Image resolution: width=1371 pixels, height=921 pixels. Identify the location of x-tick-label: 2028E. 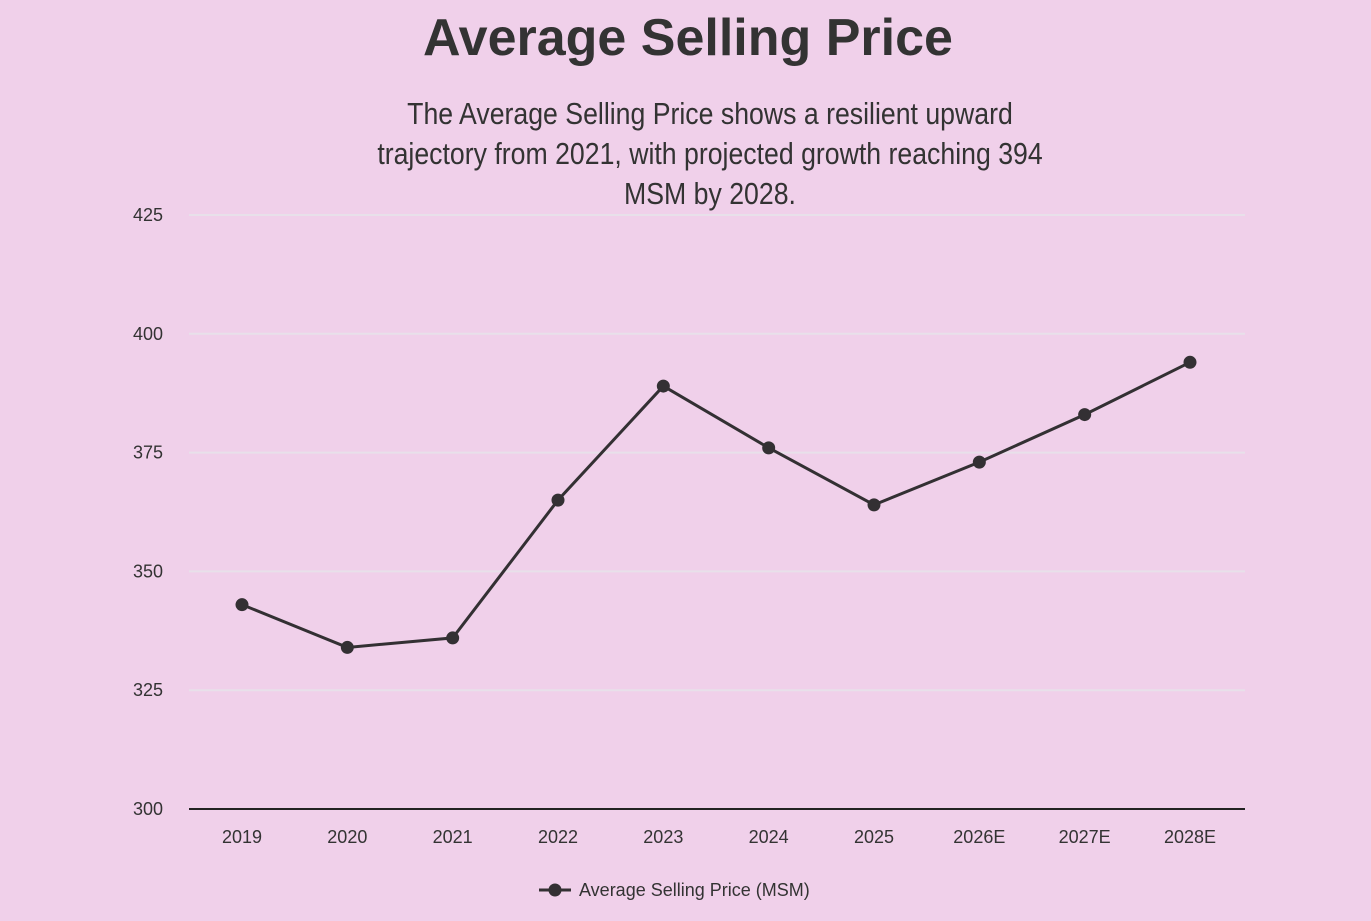
(1190, 837).